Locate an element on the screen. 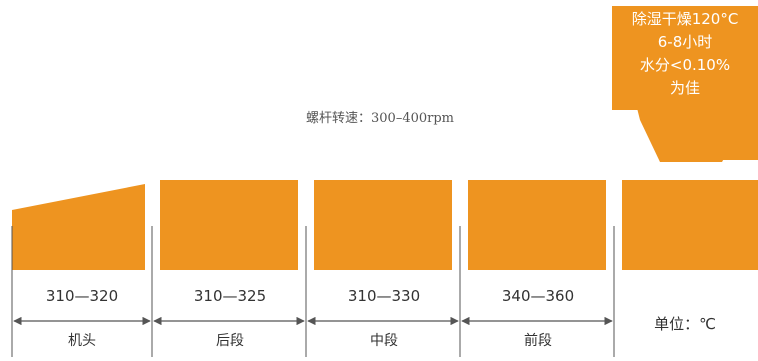 Image resolution: width=758 pixels, height=361 pixels. zone-temp-nozzle: 310—320 is located at coordinates (82, 296).